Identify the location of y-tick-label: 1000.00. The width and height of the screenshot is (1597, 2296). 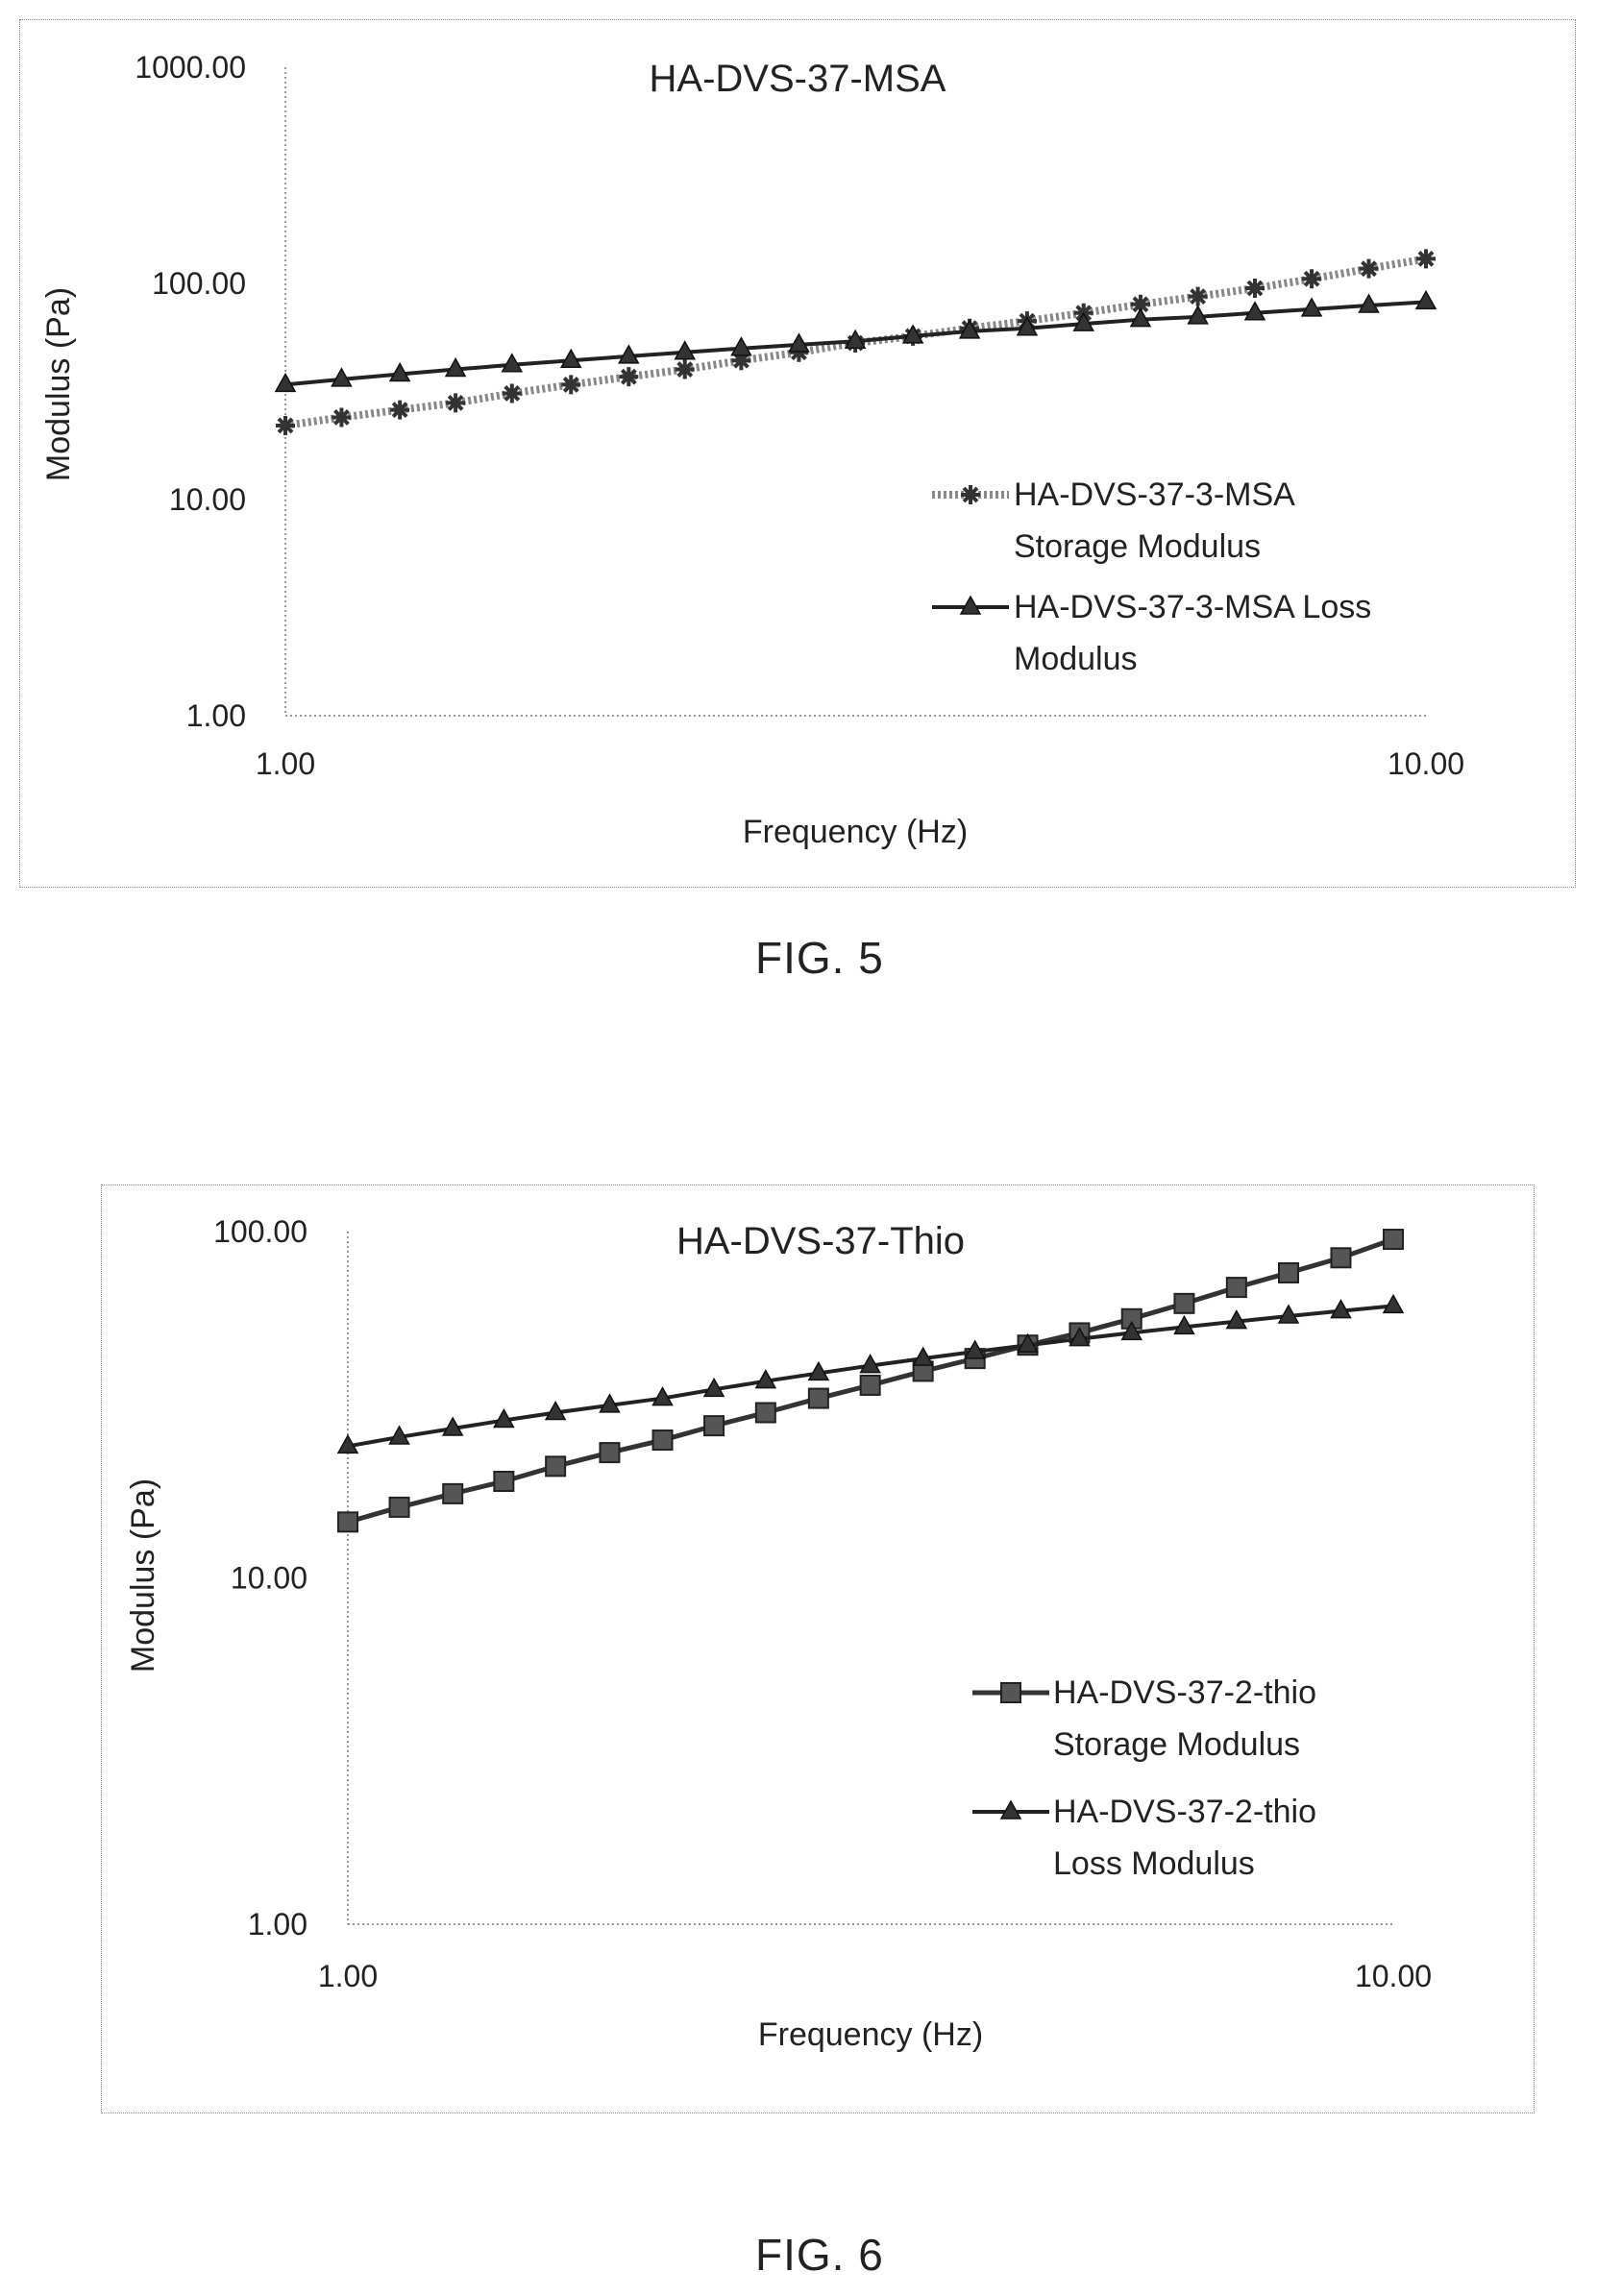
(190, 67).